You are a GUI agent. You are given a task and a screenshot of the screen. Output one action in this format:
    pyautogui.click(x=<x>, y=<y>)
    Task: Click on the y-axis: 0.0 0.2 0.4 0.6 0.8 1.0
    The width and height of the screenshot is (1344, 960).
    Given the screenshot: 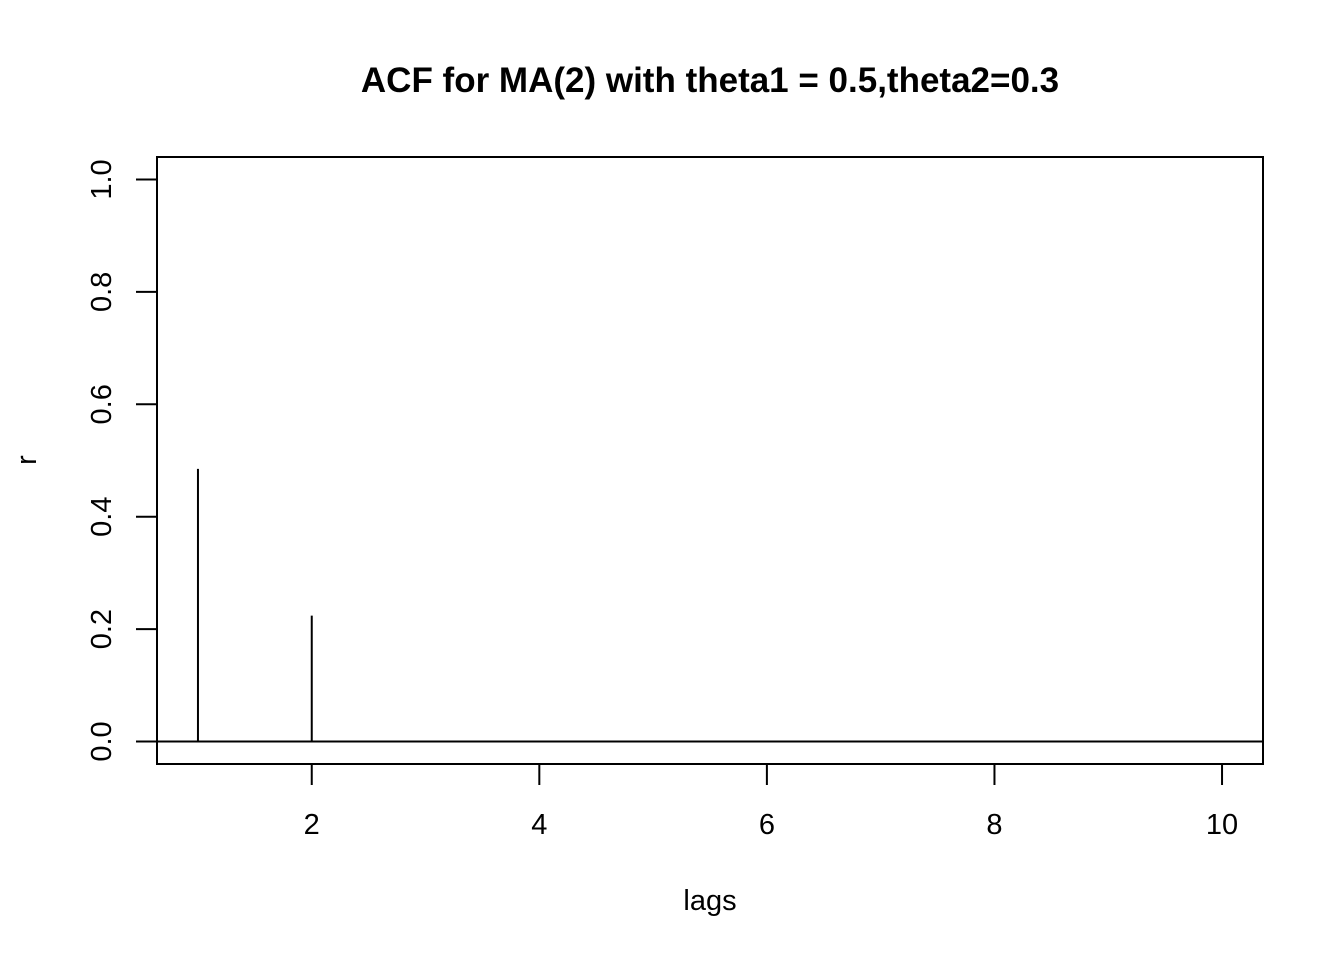 What is the action you would take?
    pyautogui.click(x=122, y=460)
    